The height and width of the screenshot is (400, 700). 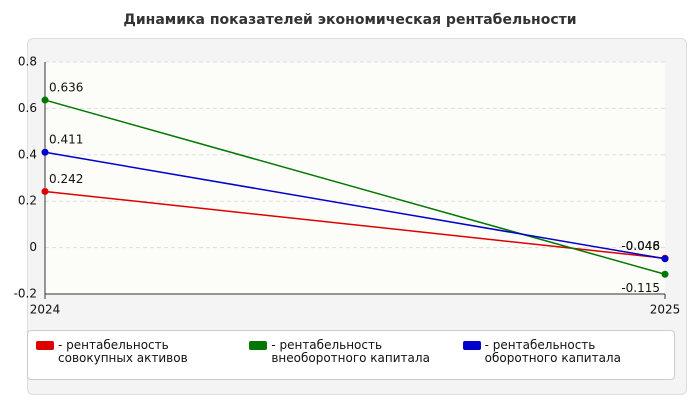 I want to click on y-tick-label: 0, so click(x=33, y=247).